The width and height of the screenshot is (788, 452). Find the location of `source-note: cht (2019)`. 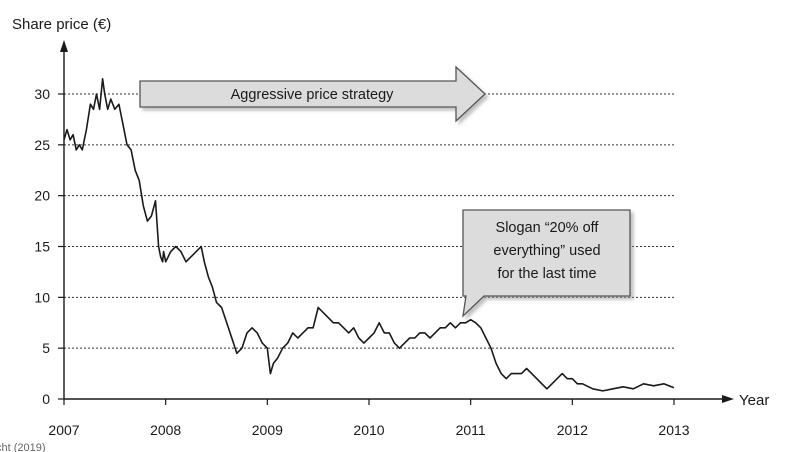

source-note: cht (2019) is located at coordinates (23, 447).